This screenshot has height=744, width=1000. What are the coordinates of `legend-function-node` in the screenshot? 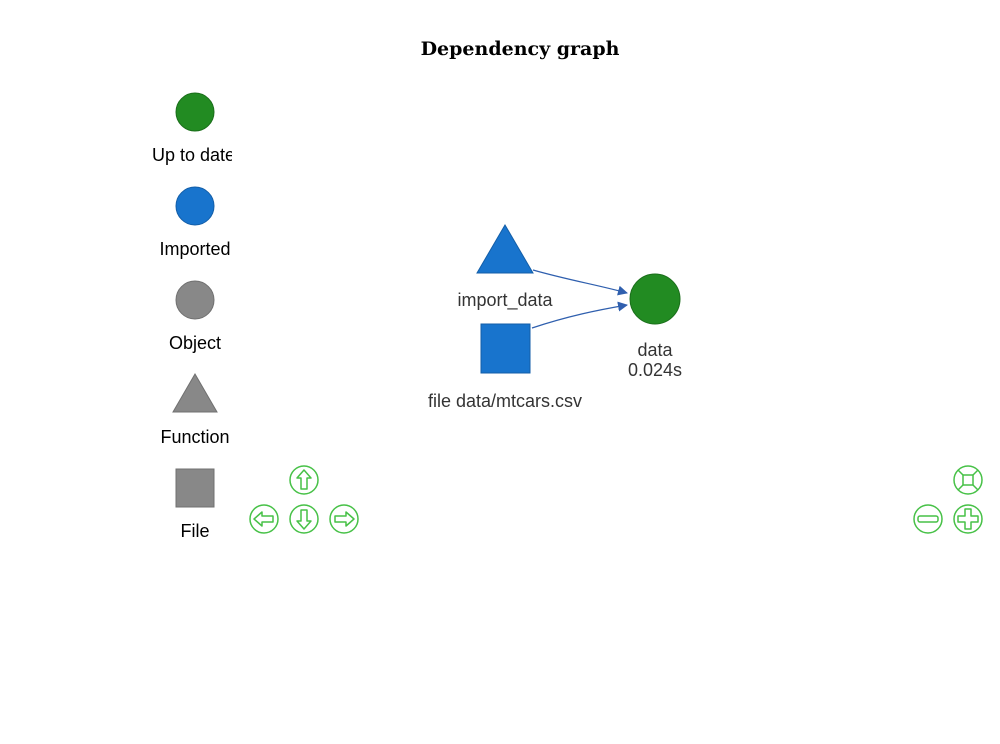 It's located at (195, 393).